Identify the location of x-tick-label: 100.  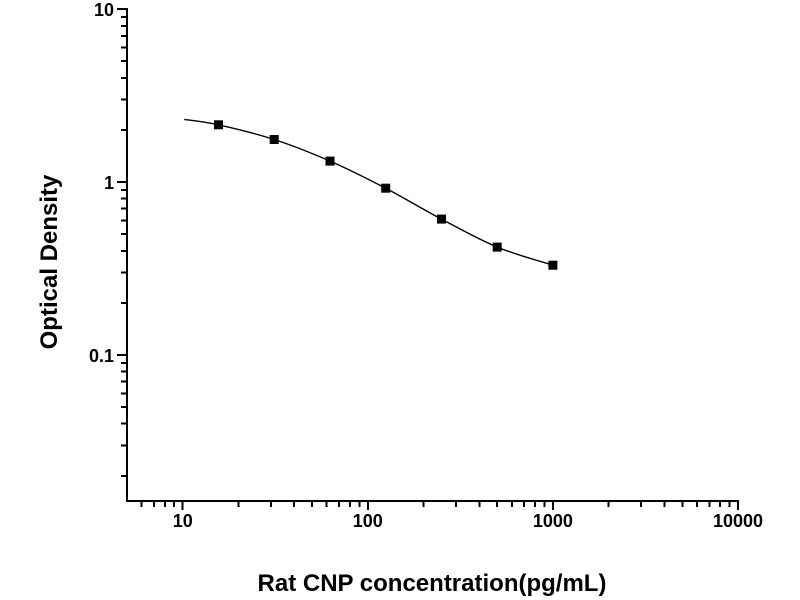
(368, 521).